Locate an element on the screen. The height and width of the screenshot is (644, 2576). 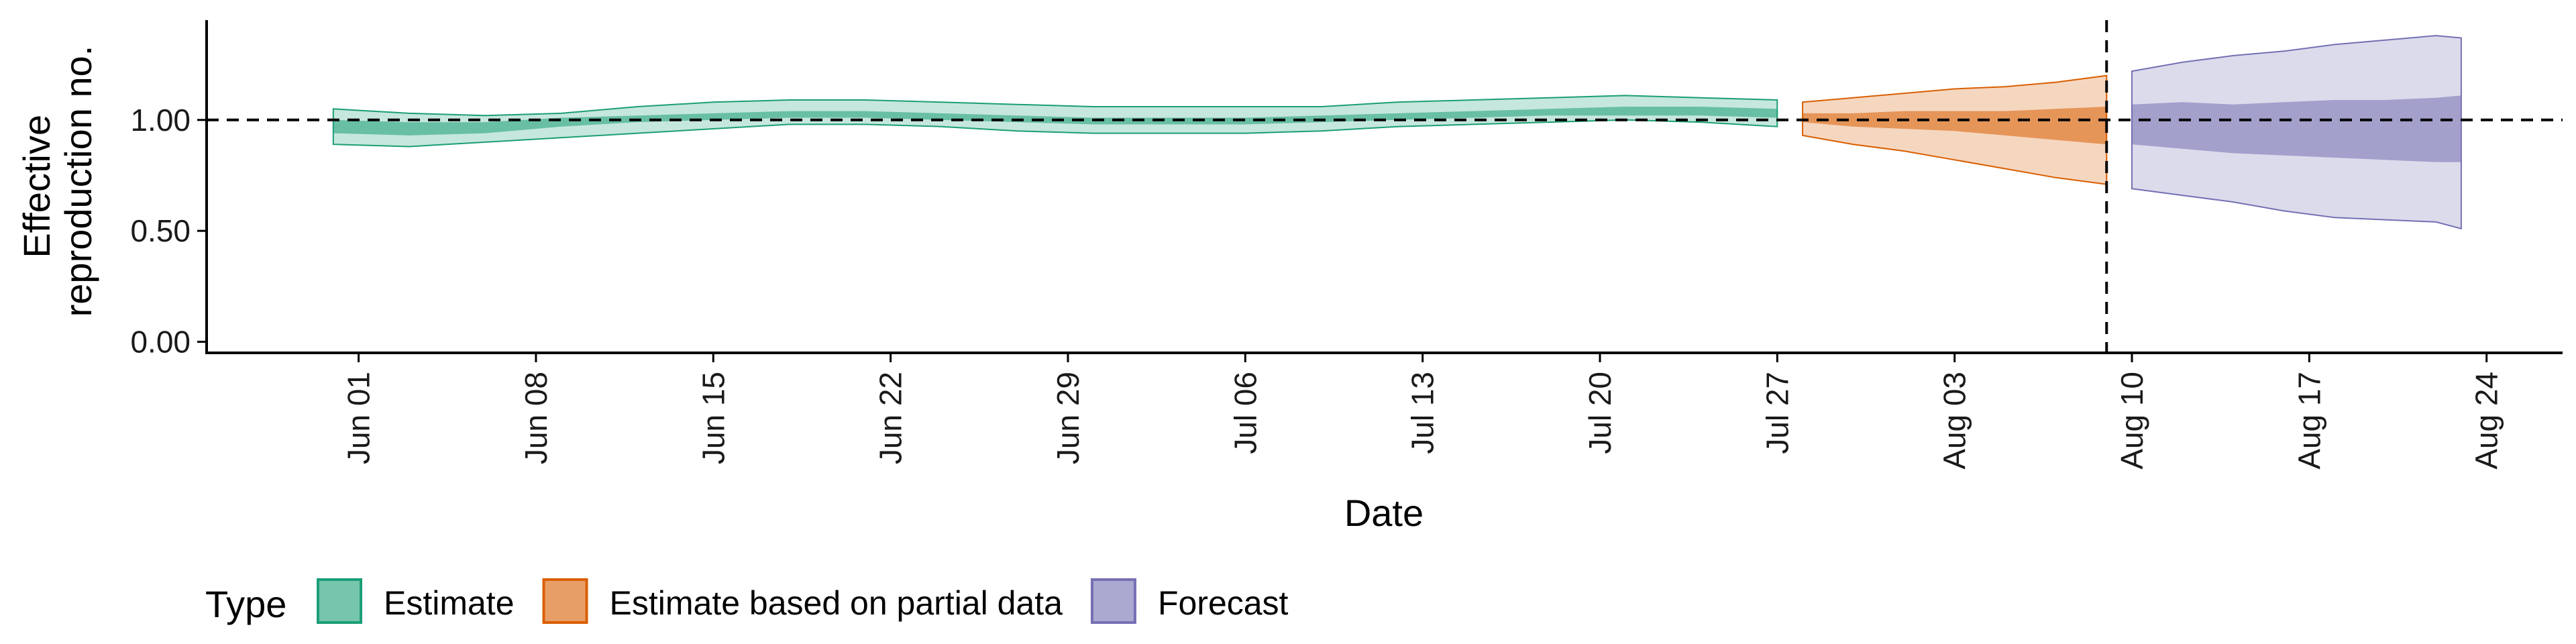
x-tick-label: Aug 17 is located at coordinates (2309, 421).